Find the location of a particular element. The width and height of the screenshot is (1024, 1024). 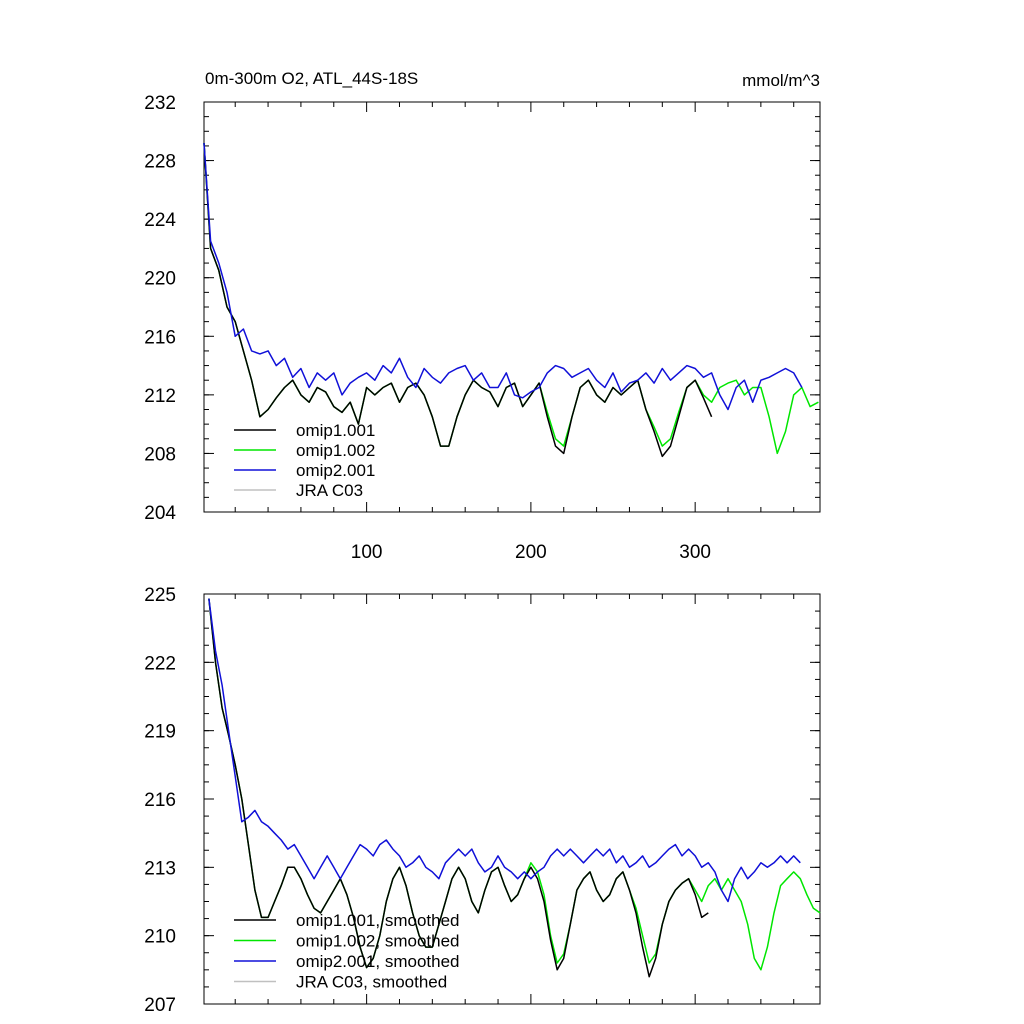

legend-label: JRA C03, smoothed is located at coordinates (371, 982).